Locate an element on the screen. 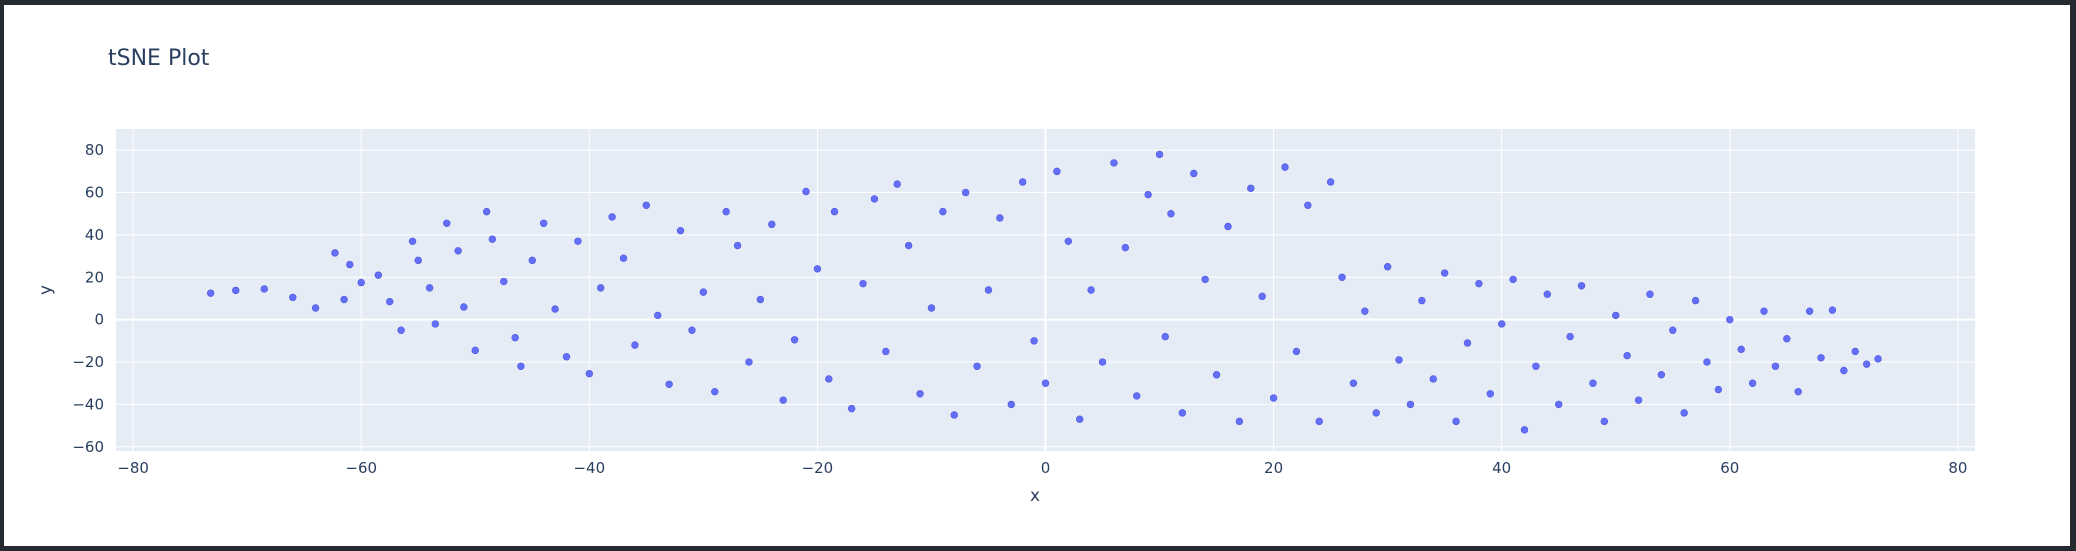  x-tick-label: 60 is located at coordinates (1729, 468).